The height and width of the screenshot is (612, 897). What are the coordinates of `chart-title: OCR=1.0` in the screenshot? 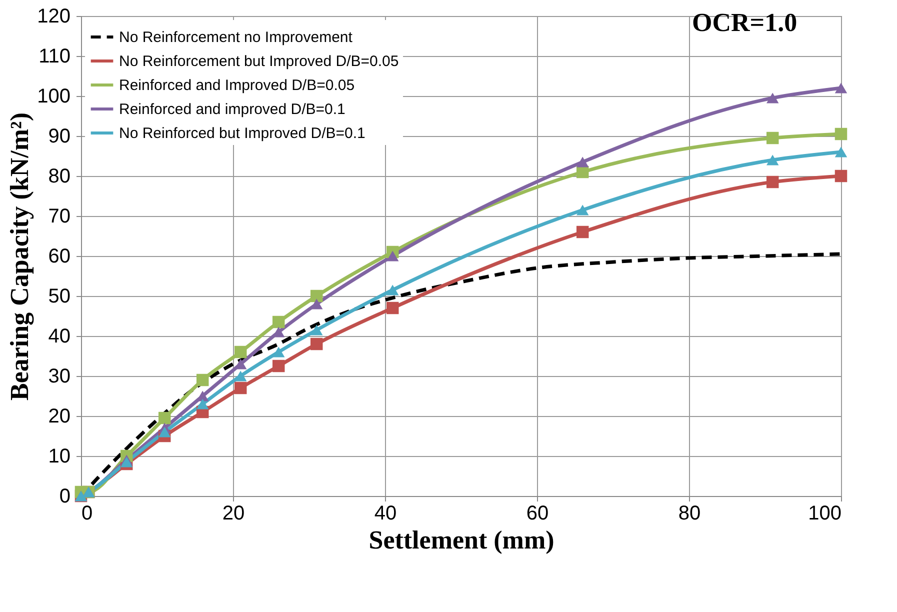 It's located at (745, 22).